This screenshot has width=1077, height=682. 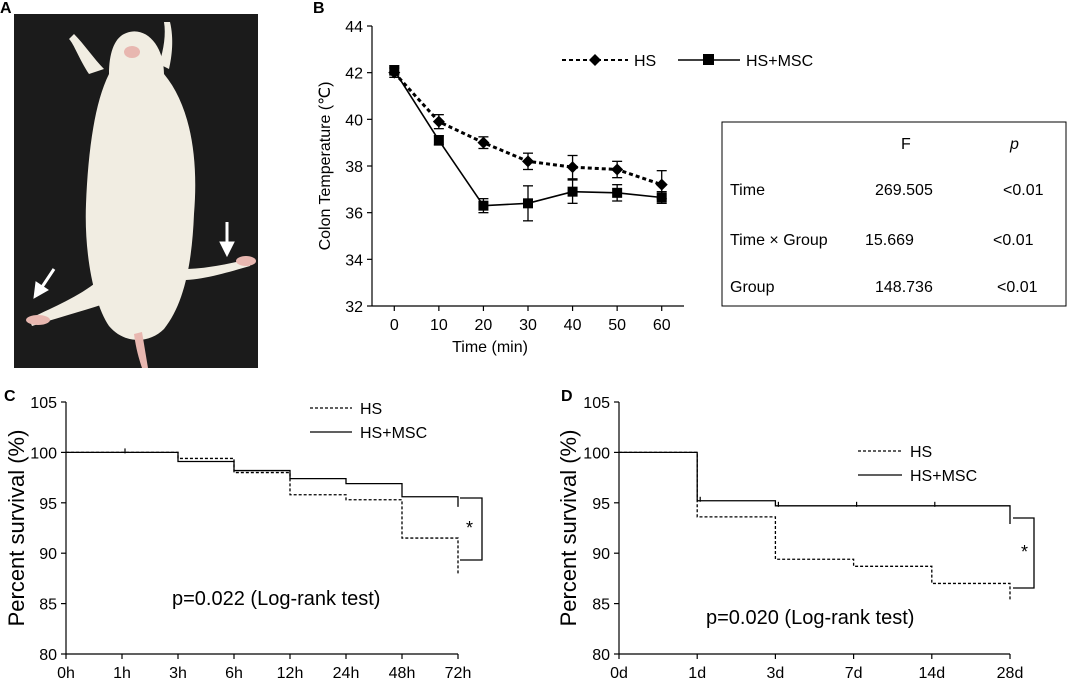 I want to click on b-y-tick-label: 36, so click(x=354, y=214).